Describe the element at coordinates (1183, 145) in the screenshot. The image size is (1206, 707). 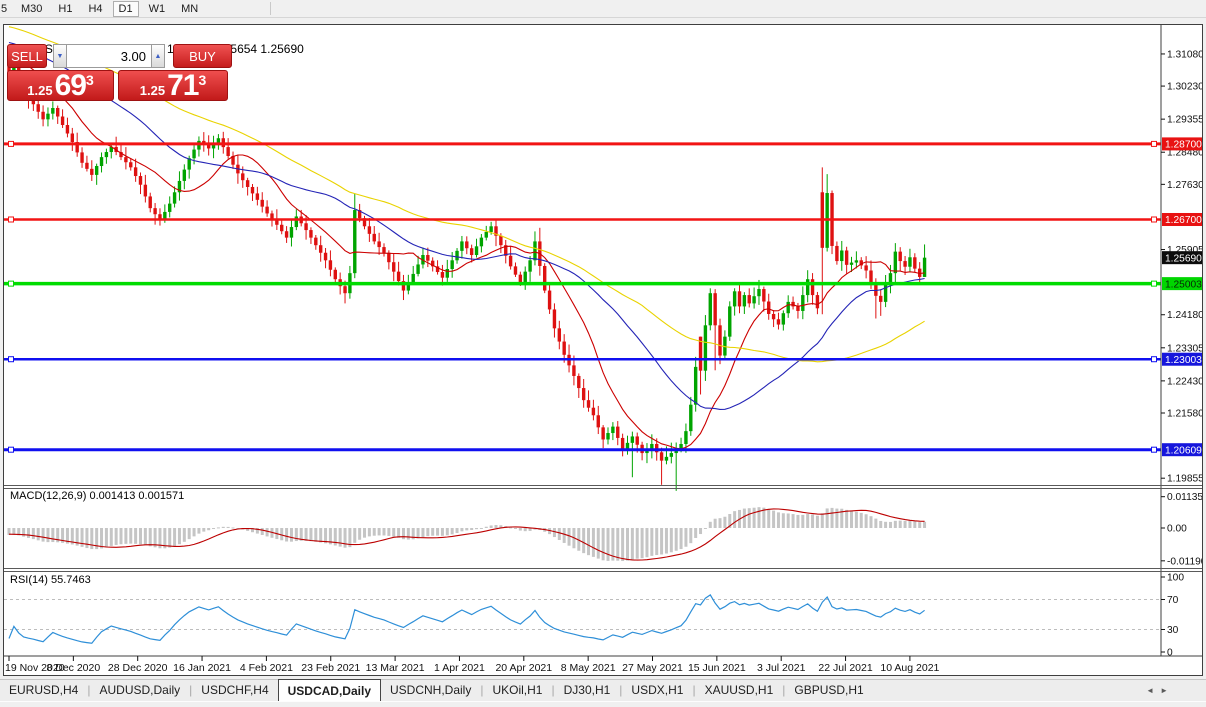
I see `svg-text: 1.28700` at that location.